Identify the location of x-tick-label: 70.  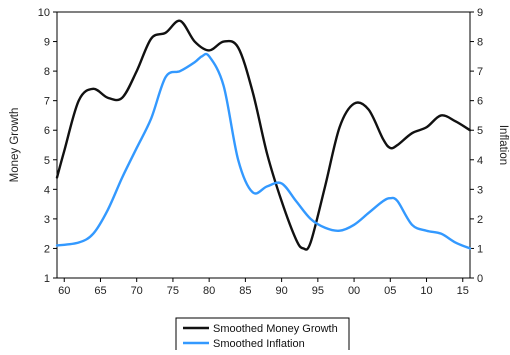
(137, 291).